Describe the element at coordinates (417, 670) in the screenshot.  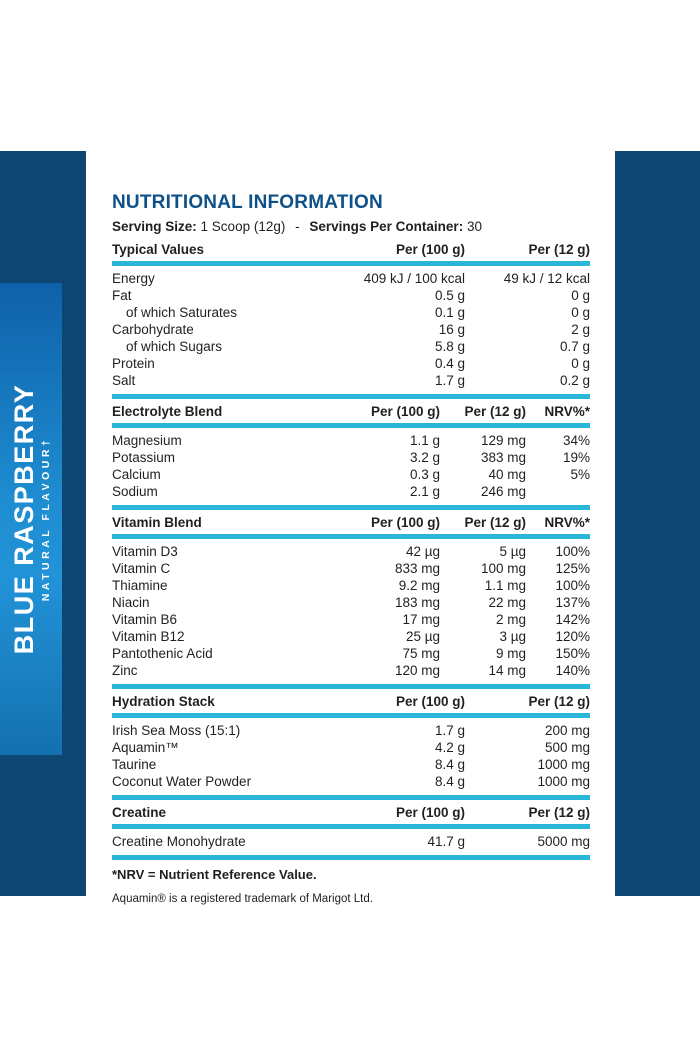
I see `value-per100: 120 mg` at that location.